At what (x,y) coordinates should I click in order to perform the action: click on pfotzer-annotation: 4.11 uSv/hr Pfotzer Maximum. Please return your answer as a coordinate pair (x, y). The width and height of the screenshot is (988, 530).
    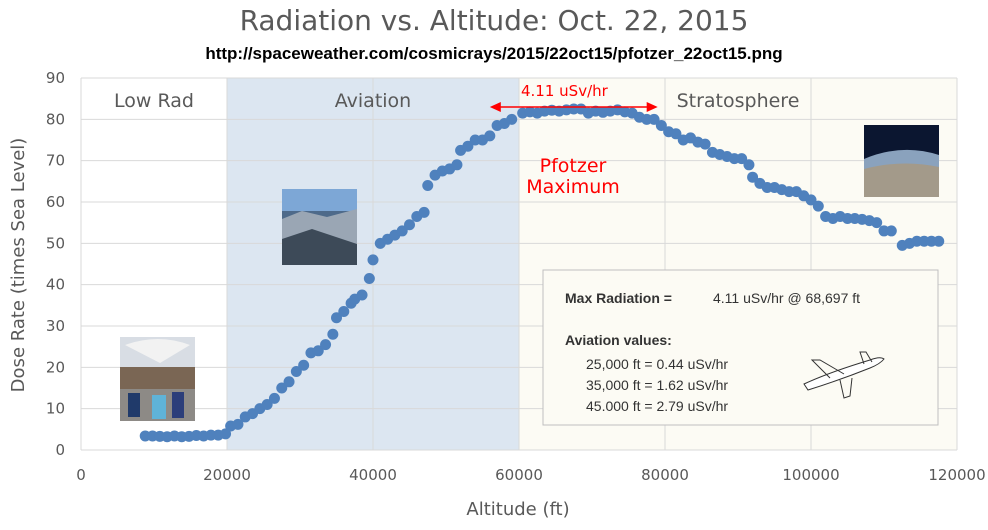
    Looking at the image, I should click on (573, 140).